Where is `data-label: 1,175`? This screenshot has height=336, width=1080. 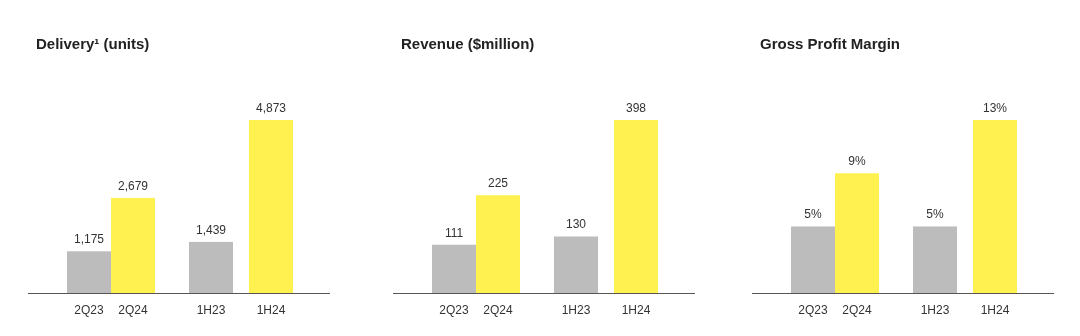 data-label: 1,175 is located at coordinates (89, 239).